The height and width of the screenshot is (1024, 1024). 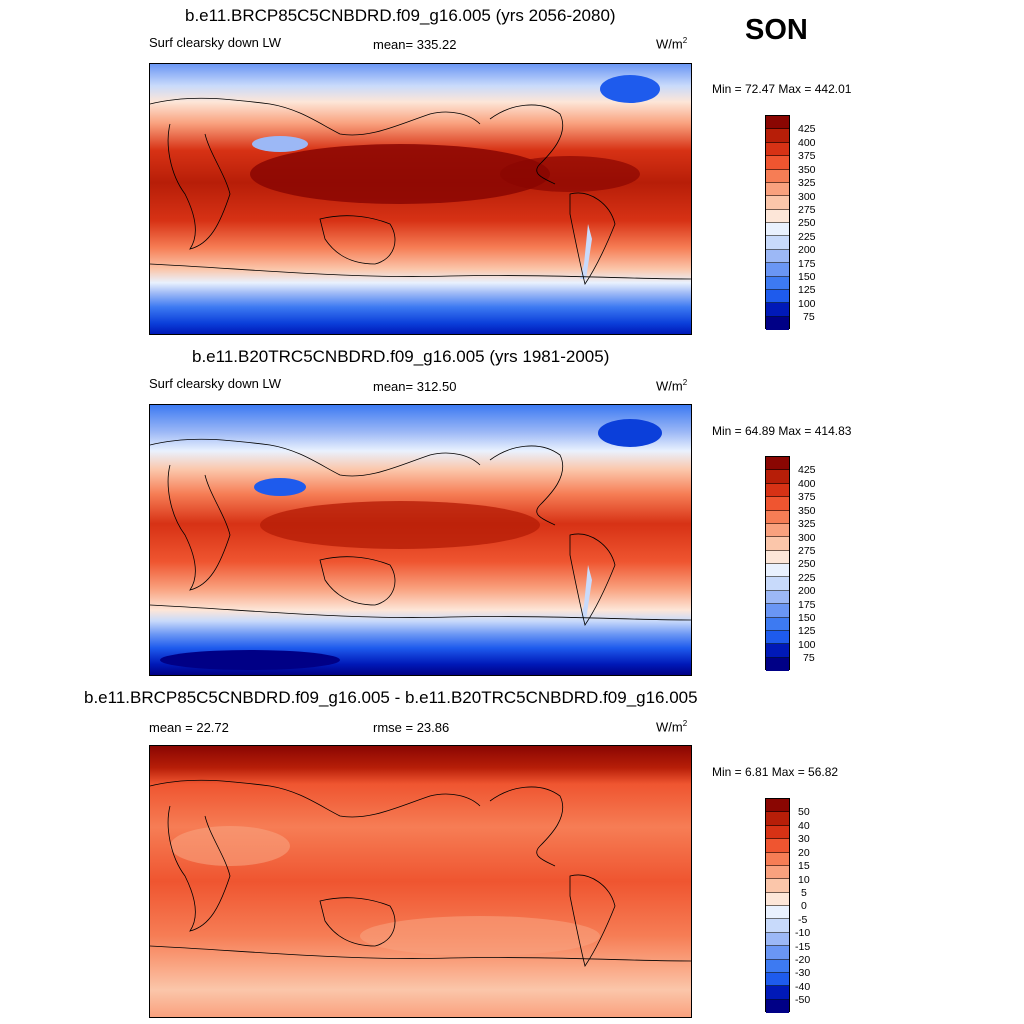 What do you see at coordinates (803, 960) in the screenshot?
I see `panel3-colorbar-tick-11: -20` at bounding box center [803, 960].